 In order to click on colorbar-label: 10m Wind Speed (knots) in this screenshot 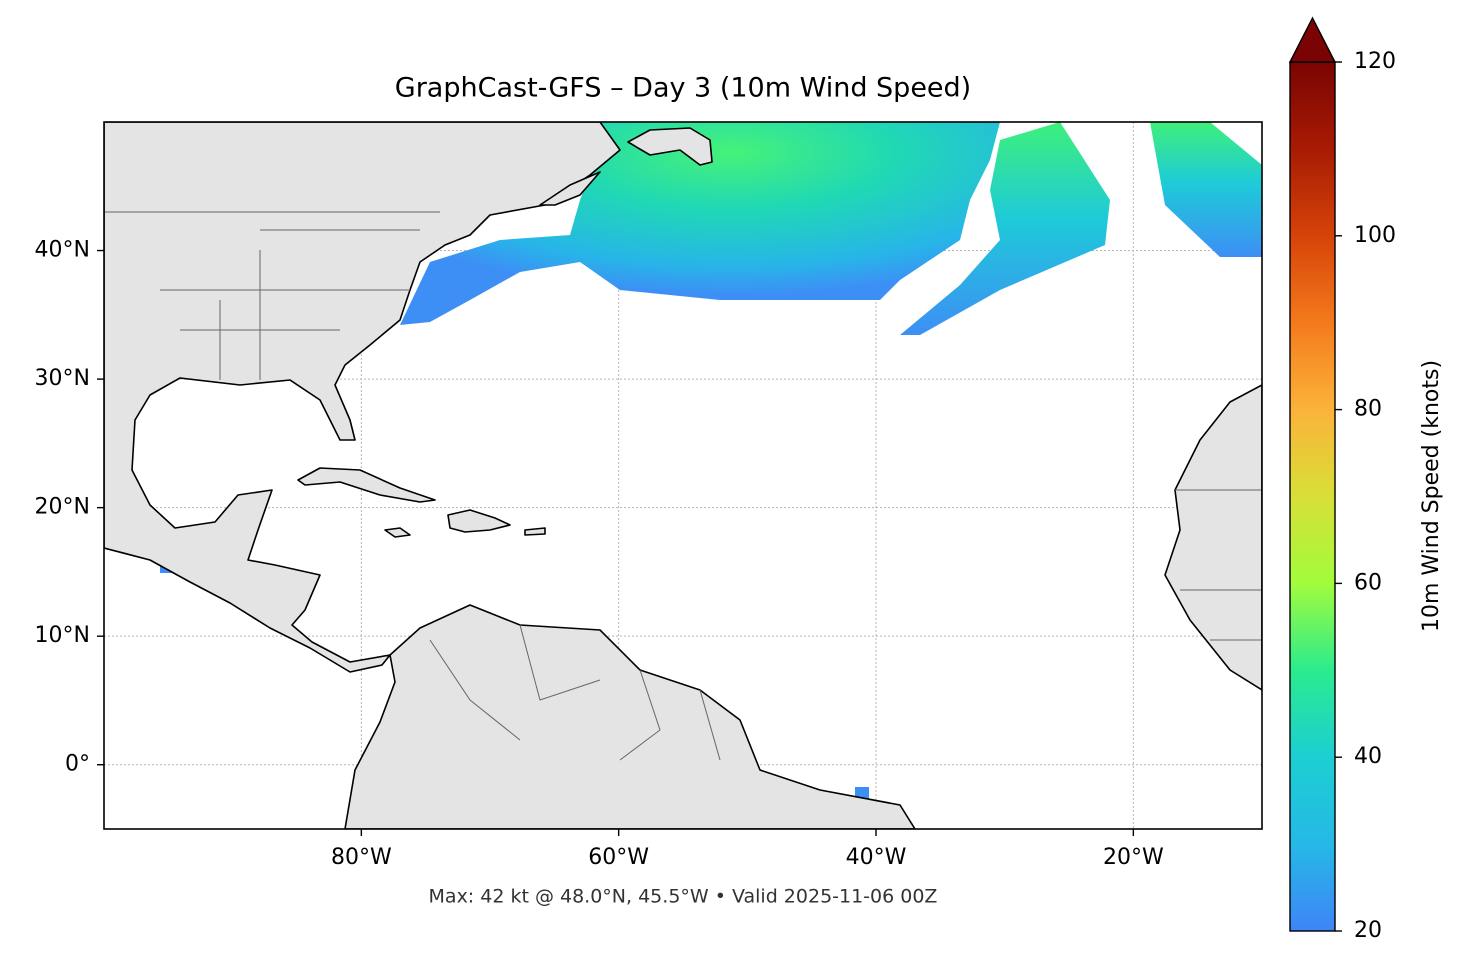, I will do `click(1431, 496)`.